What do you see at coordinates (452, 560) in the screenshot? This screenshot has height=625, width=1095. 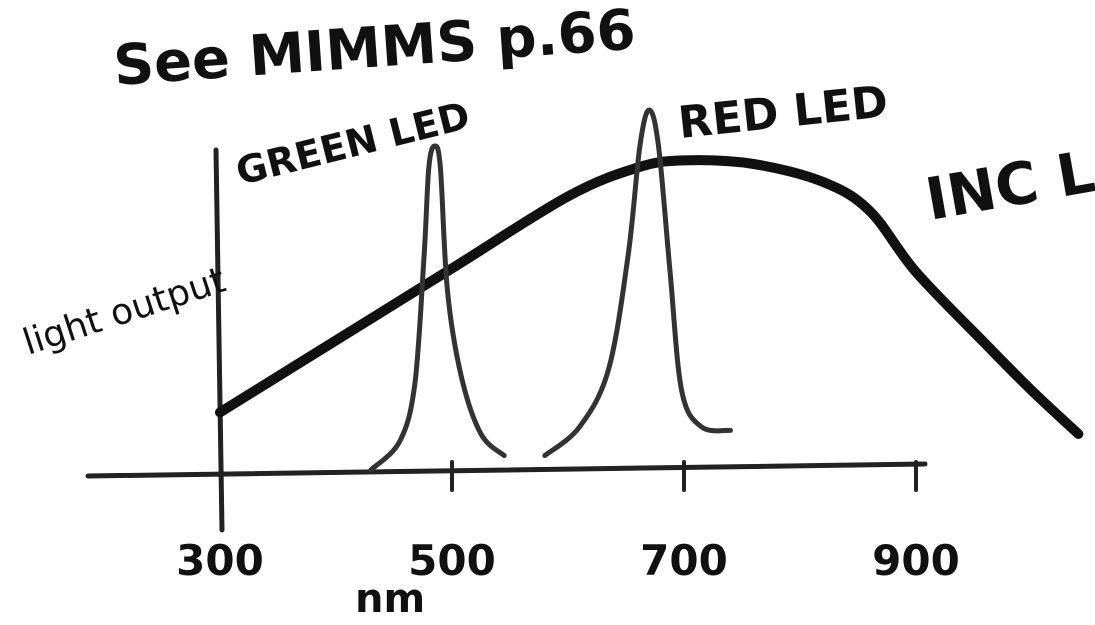 I see `x-tick-label-500: 500` at bounding box center [452, 560].